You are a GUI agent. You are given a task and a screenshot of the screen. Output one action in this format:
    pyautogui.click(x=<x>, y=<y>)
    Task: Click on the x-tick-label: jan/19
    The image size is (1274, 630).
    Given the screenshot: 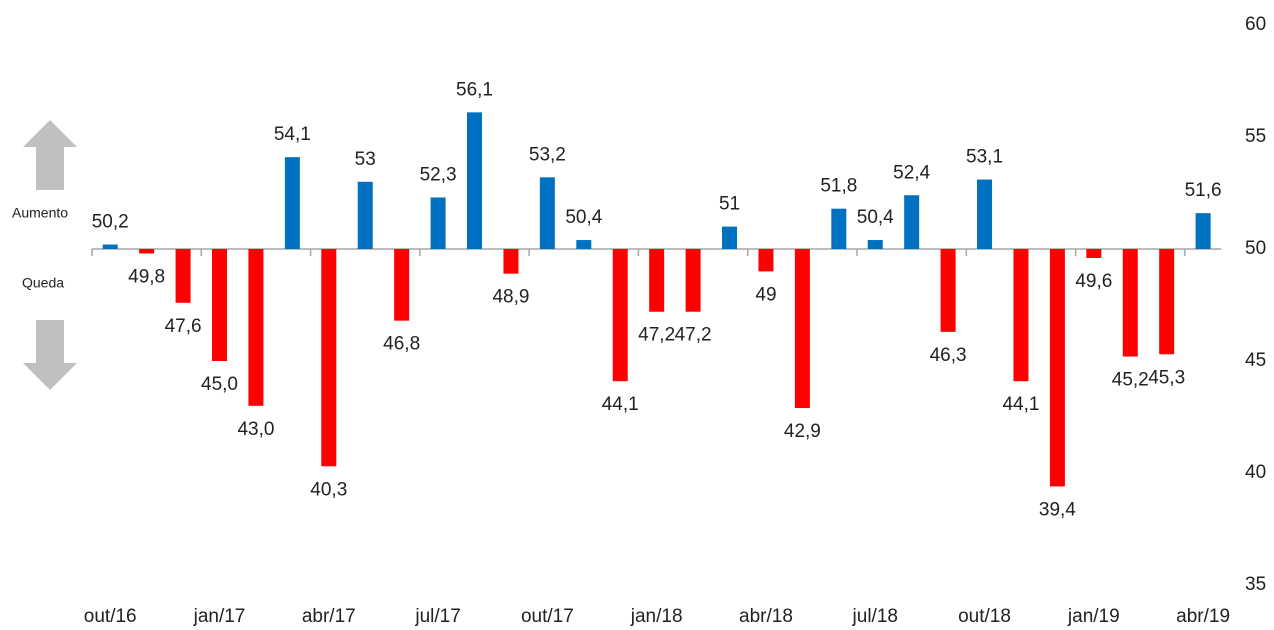 What is the action you would take?
    pyautogui.click(x=1093, y=616)
    